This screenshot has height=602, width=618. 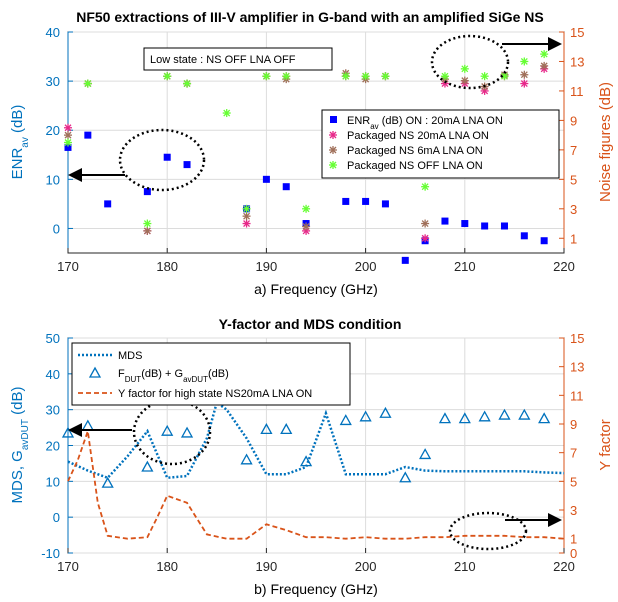 What do you see at coordinates (53, 410) in the screenshot?
I see `y-tick-label: 30` at bounding box center [53, 410].